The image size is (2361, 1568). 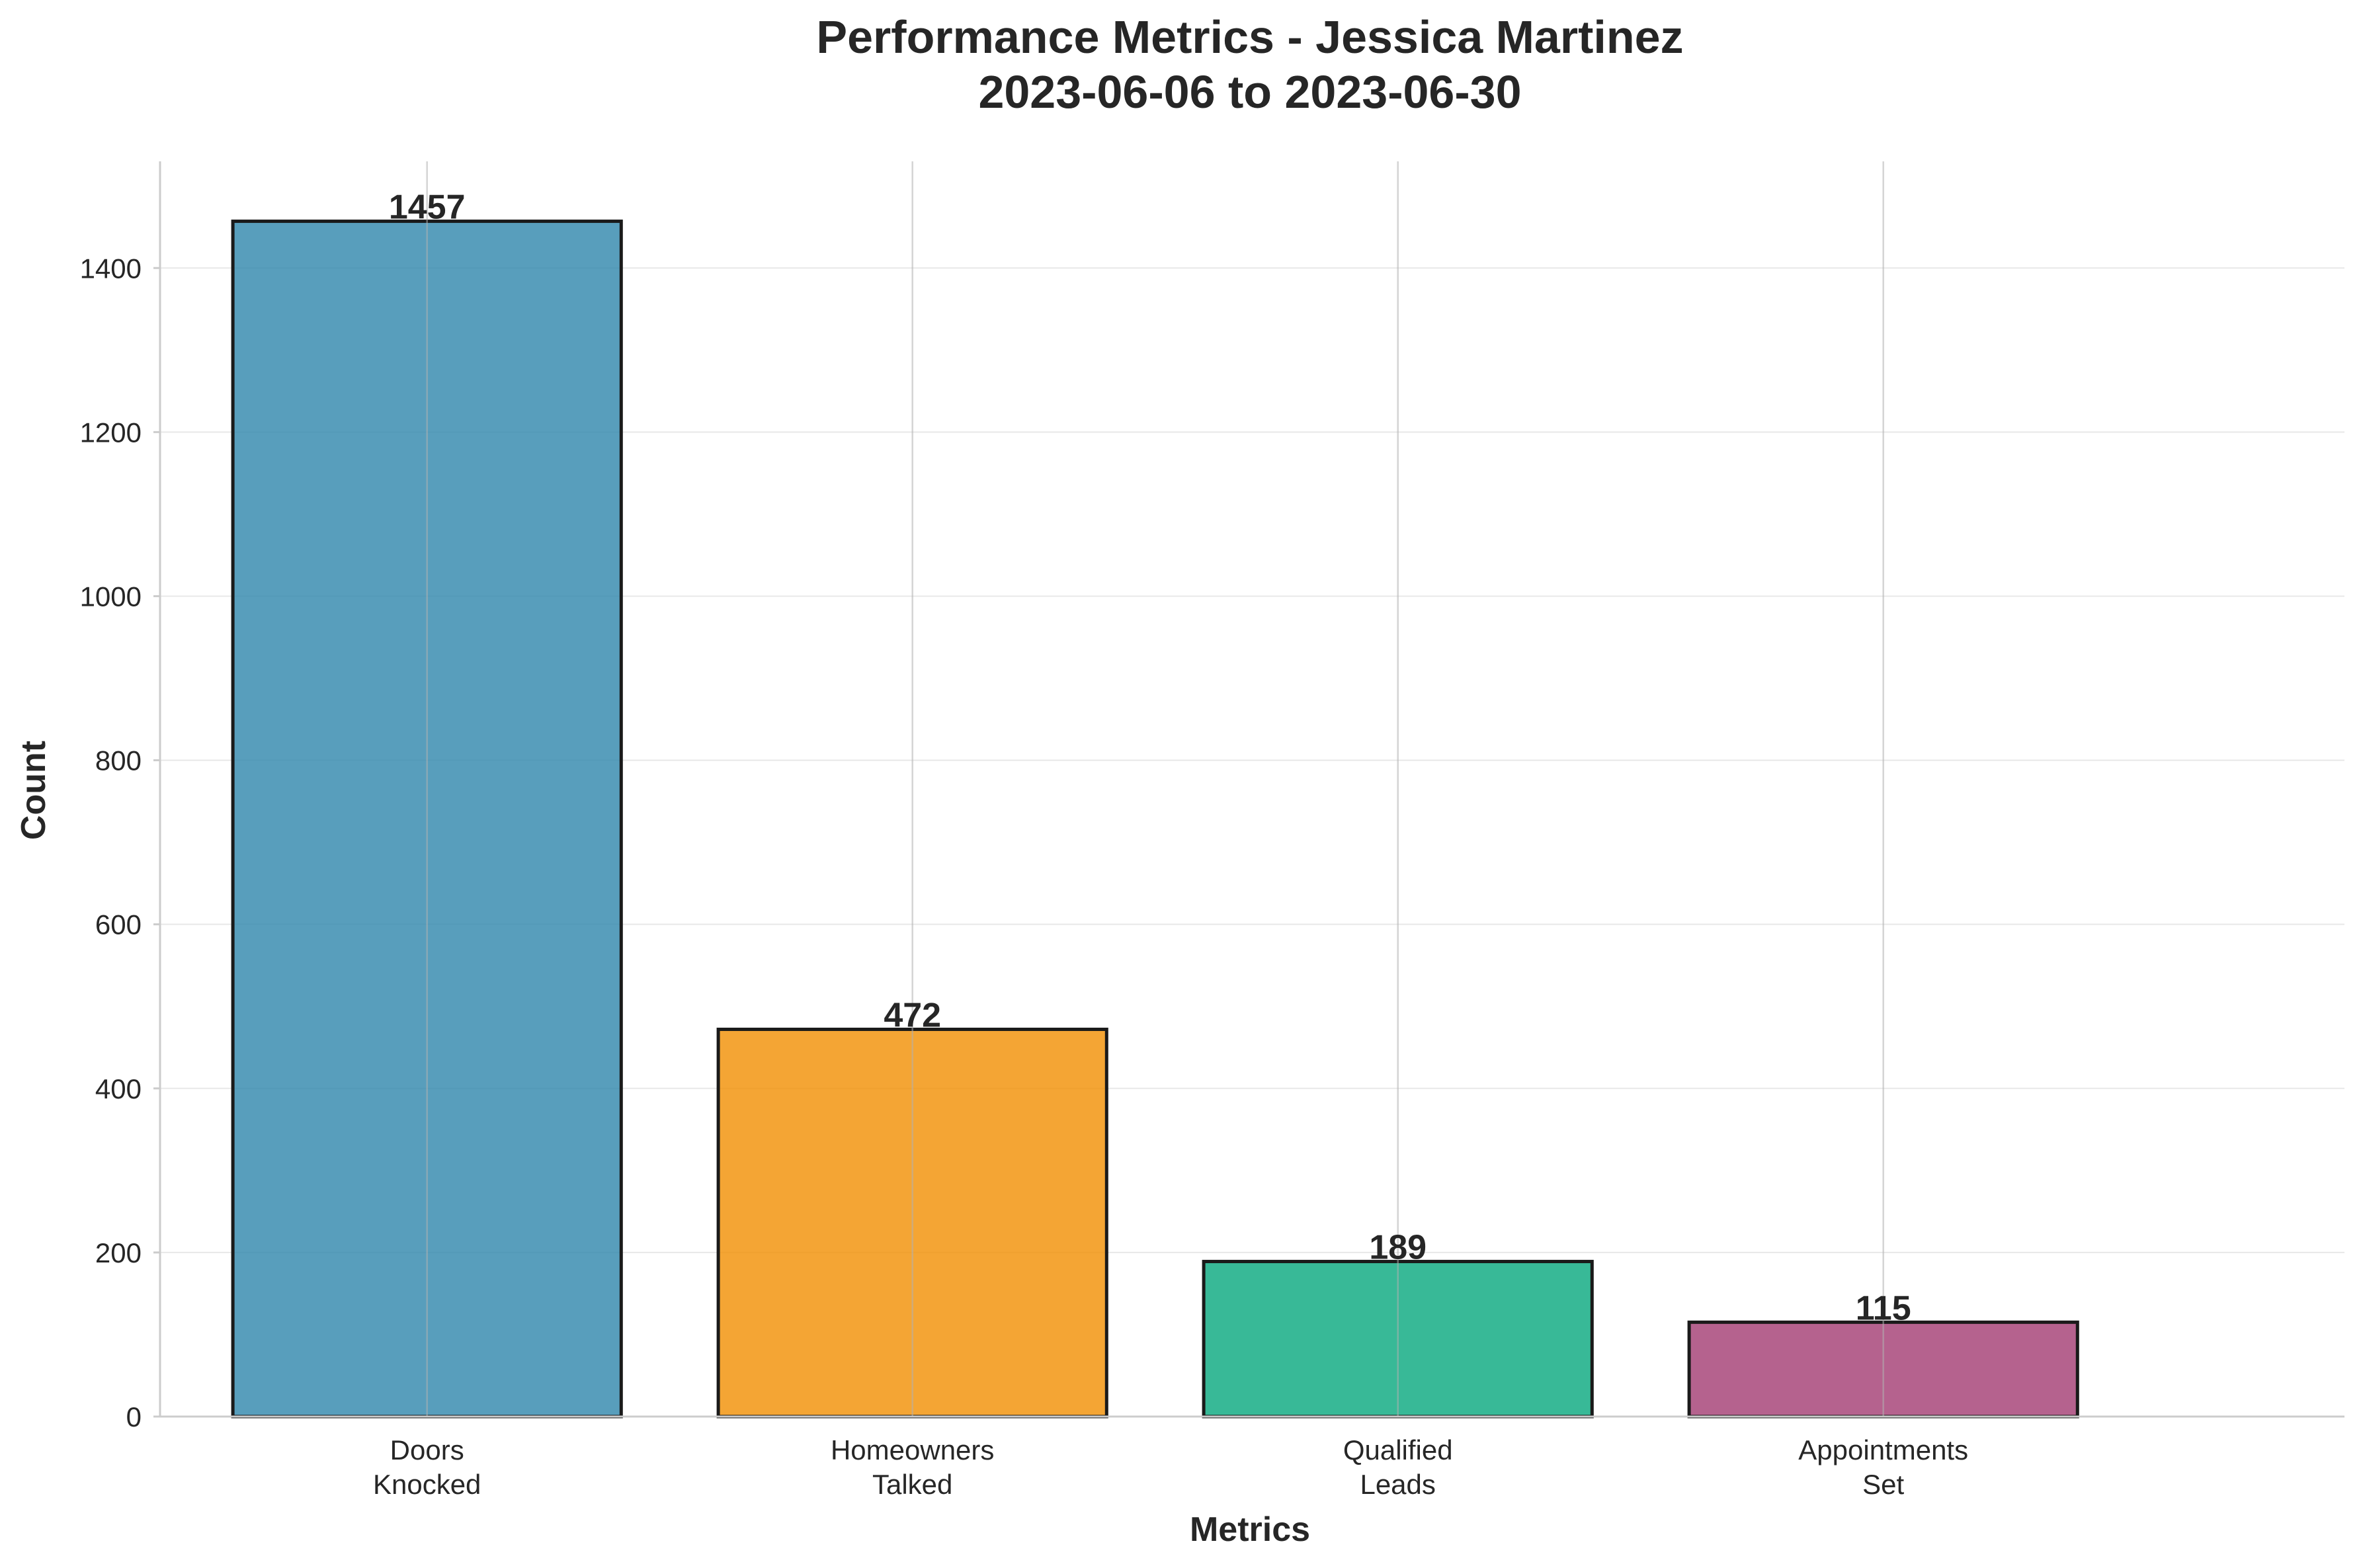 I want to click on bar-value-label: 472, so click(x=912, y=1015).